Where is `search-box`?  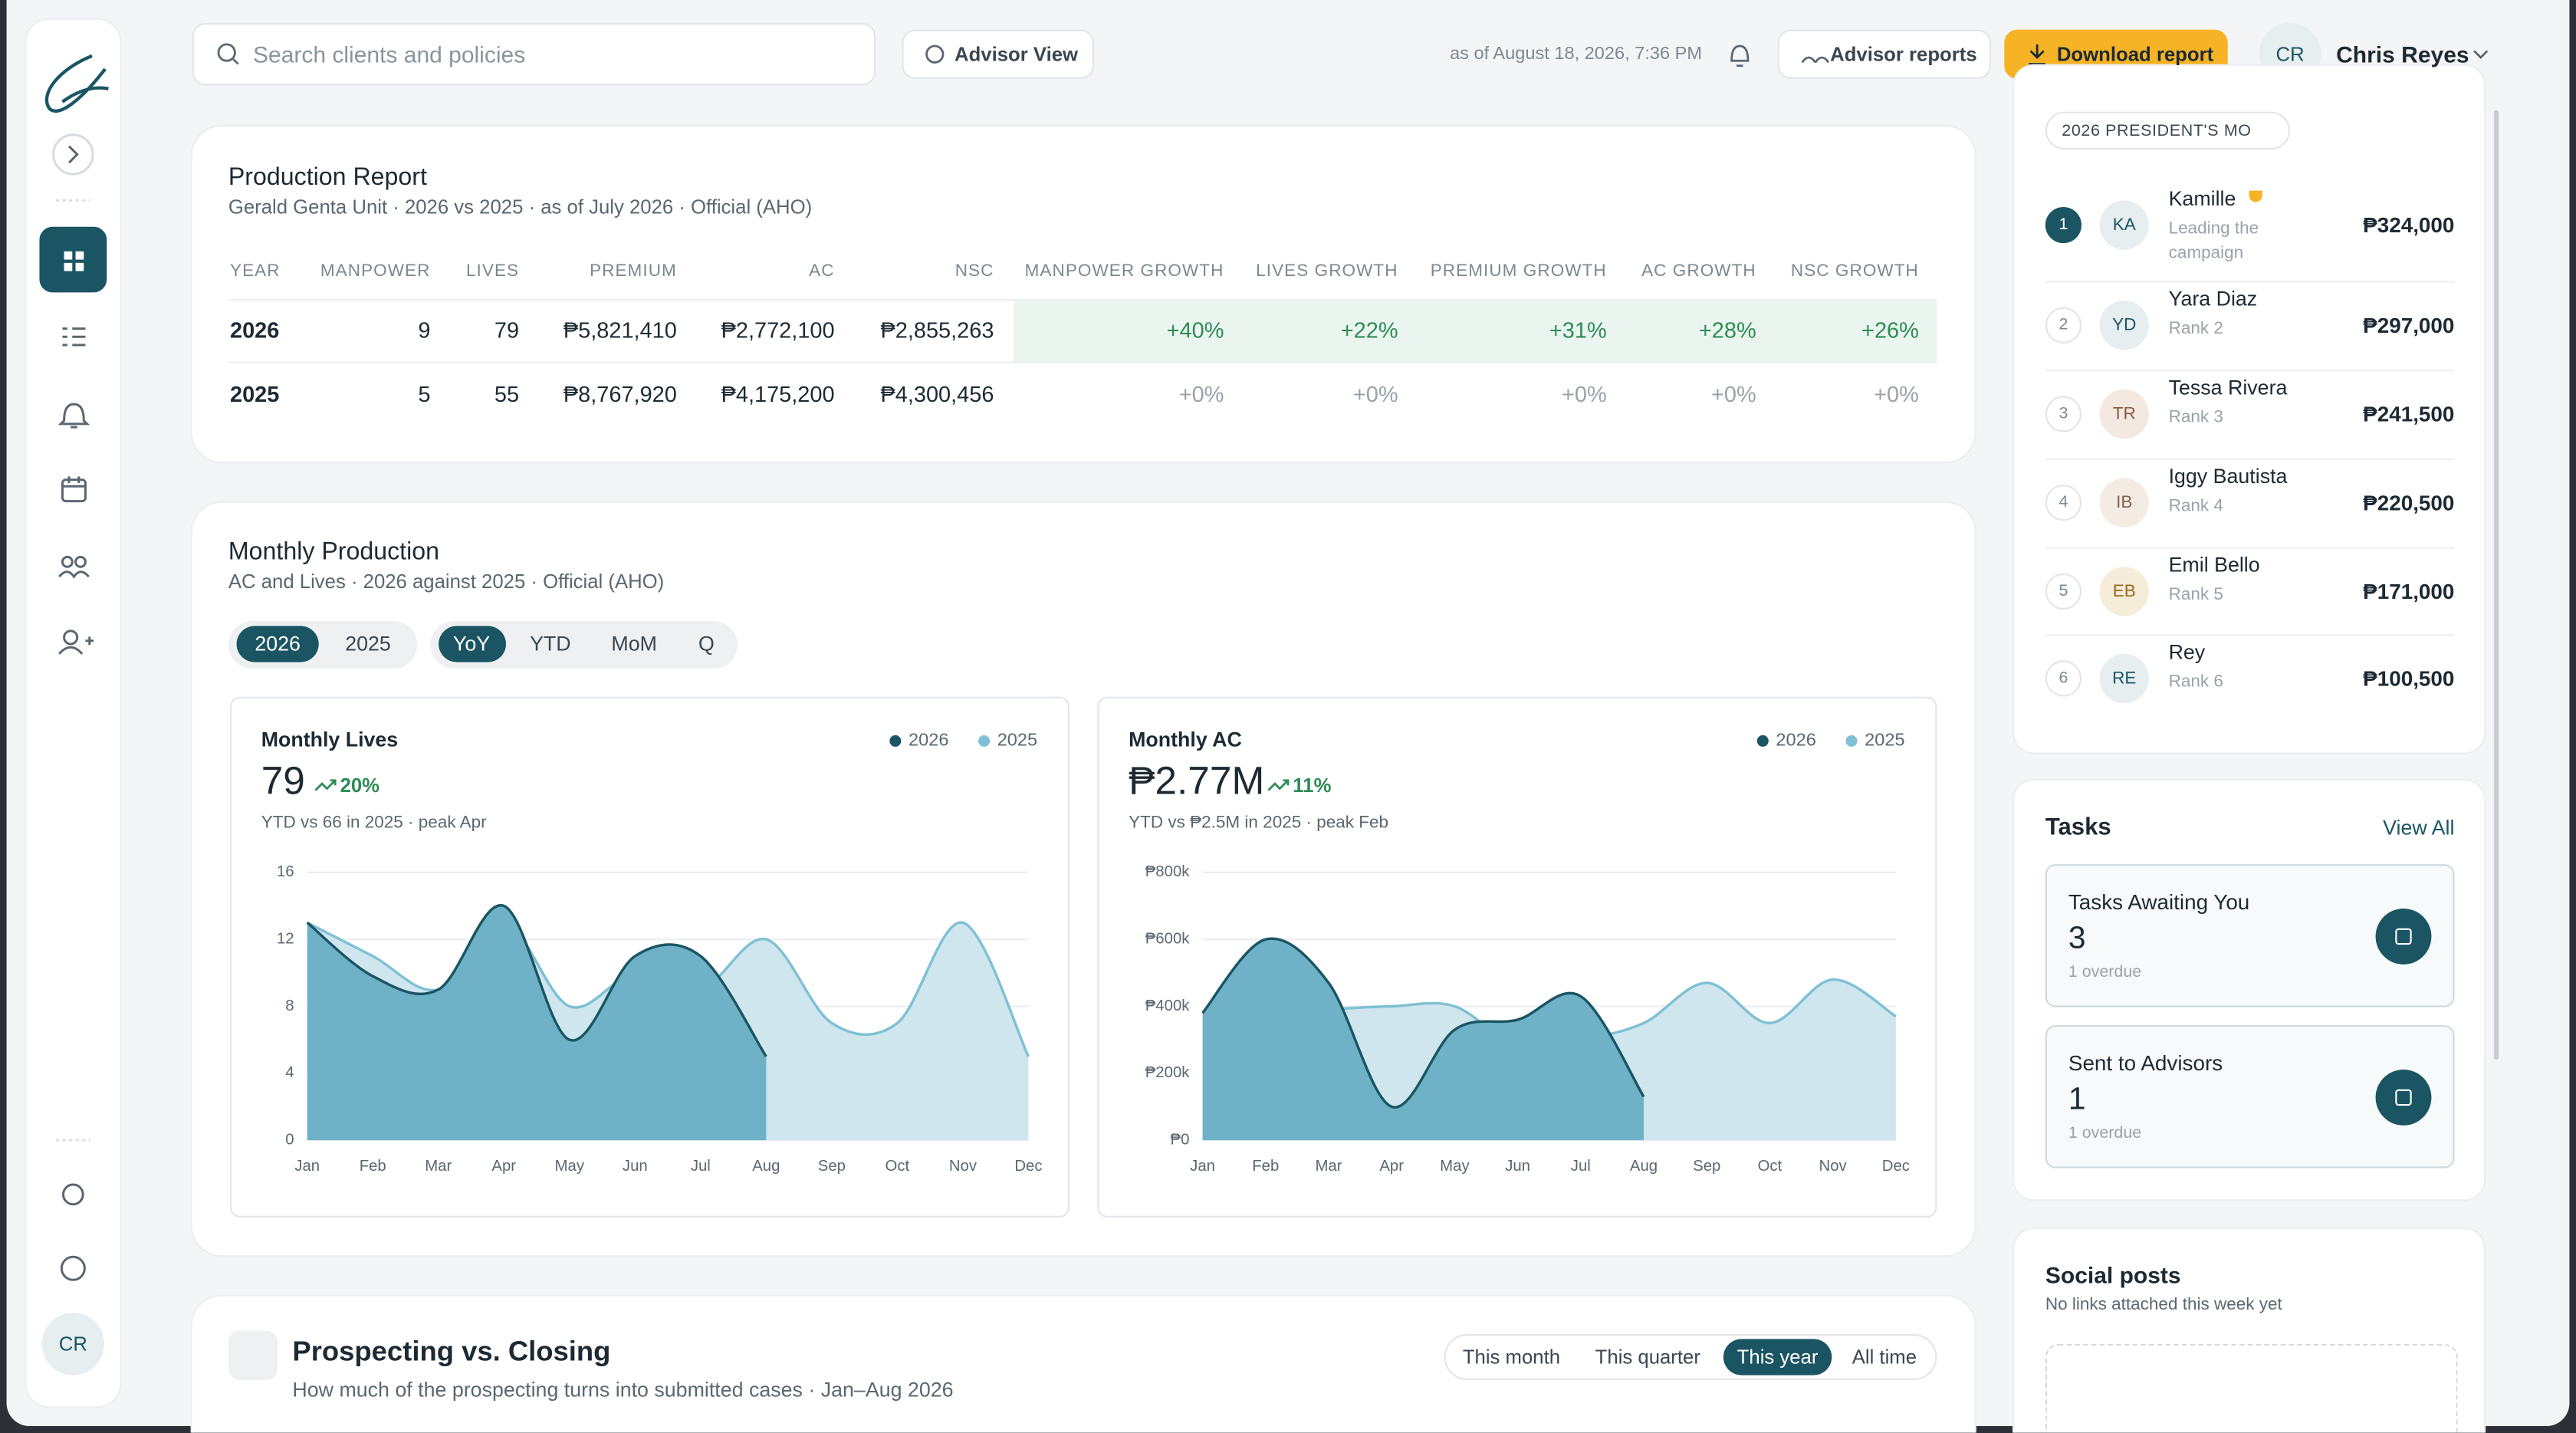
search-box is located at coordinates (534, 54).